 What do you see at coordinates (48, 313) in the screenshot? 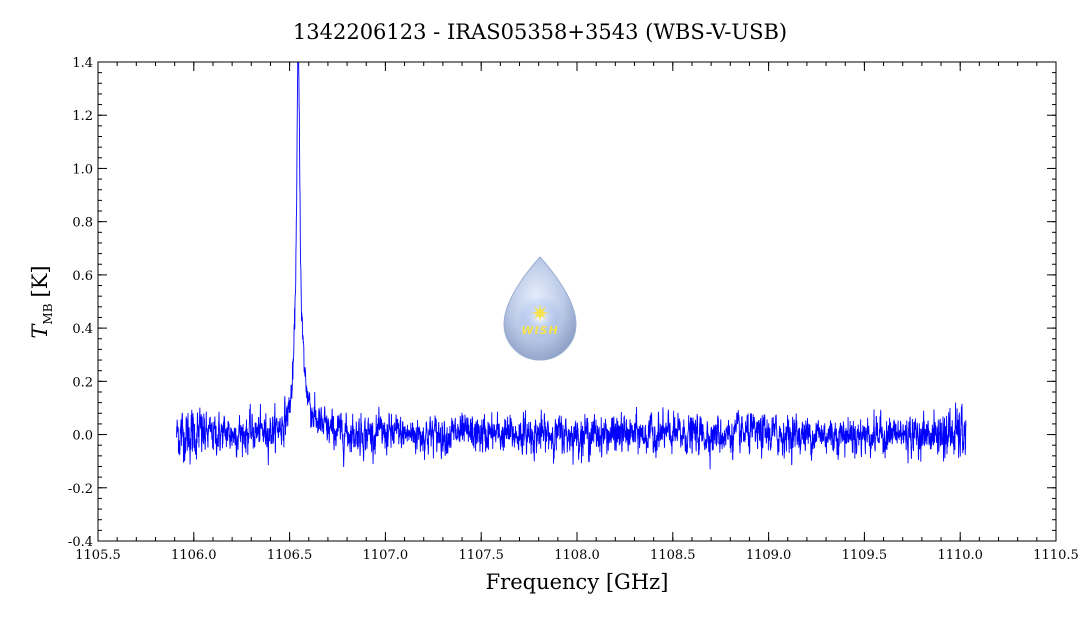
I see `y-axis-subscript: MB` at bounding box center [48, 313].